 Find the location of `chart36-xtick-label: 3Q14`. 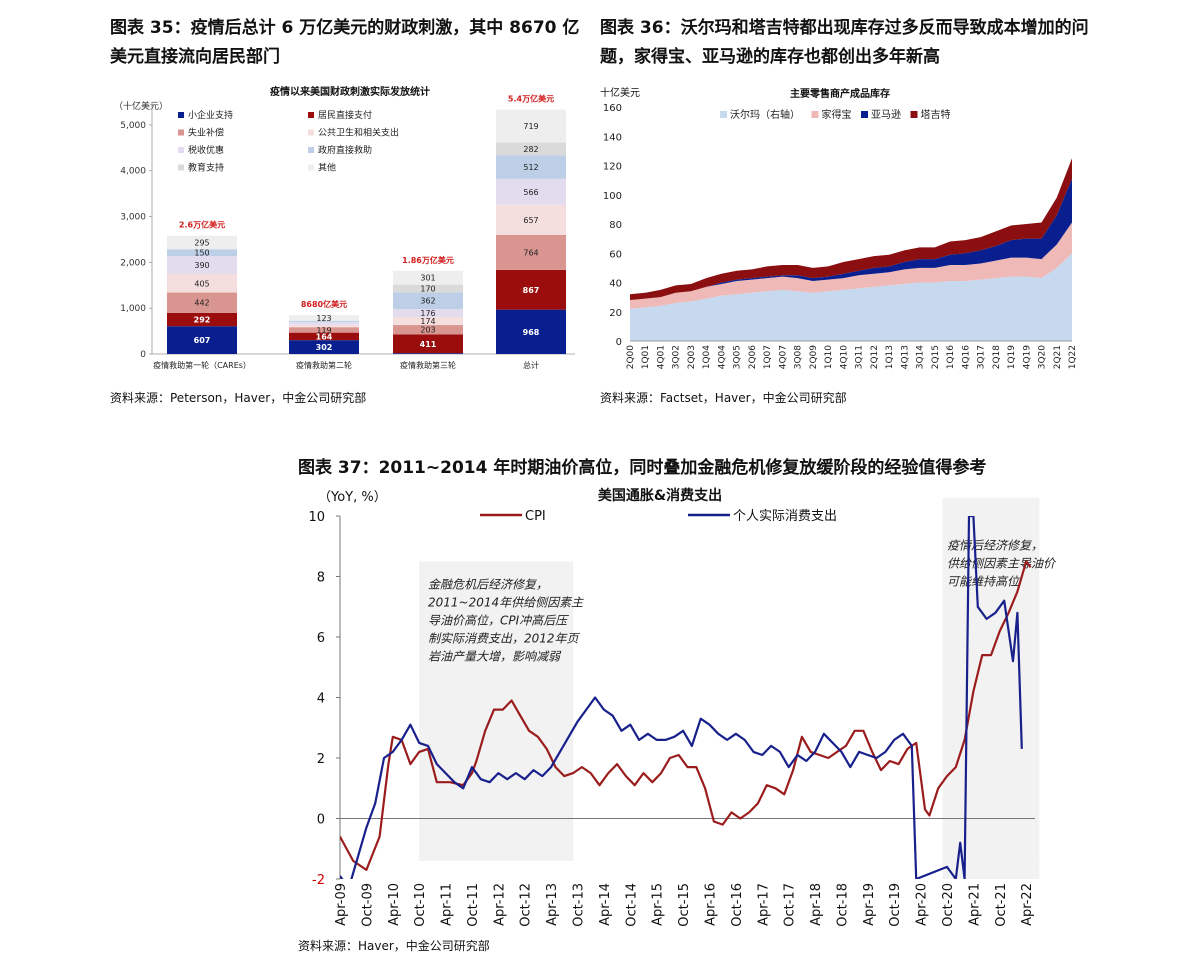

chart36-xtick-label: 3Q14 is located at coordinates (921, 357).